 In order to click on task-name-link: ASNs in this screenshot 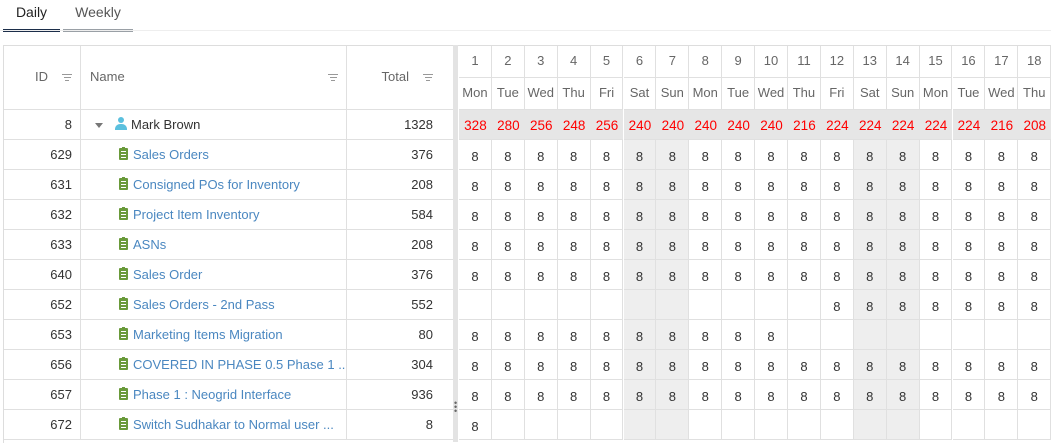, I will do `click(150, 244)`.